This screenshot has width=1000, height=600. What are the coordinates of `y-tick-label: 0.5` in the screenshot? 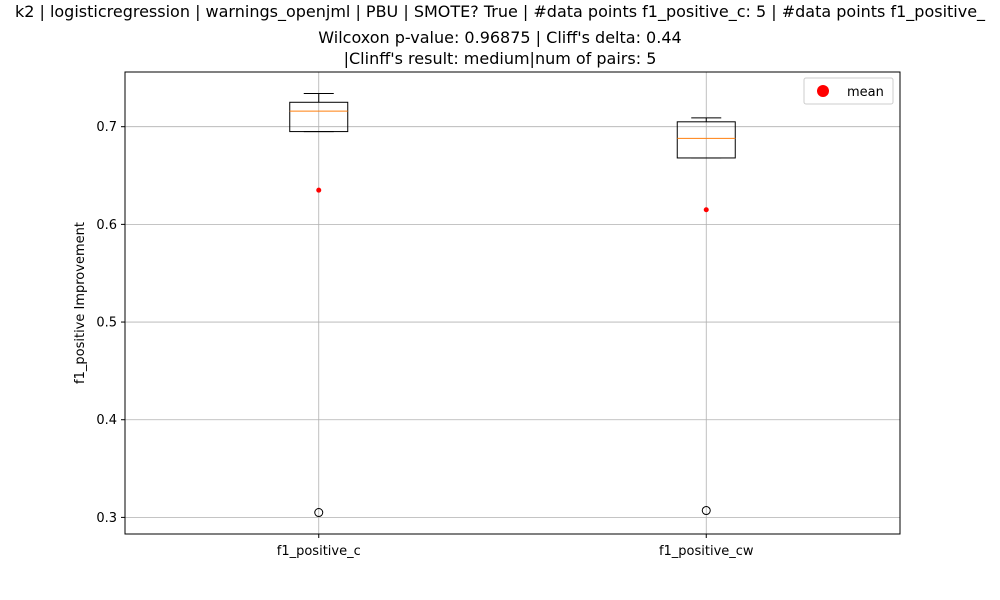 It's located at (106, 323).